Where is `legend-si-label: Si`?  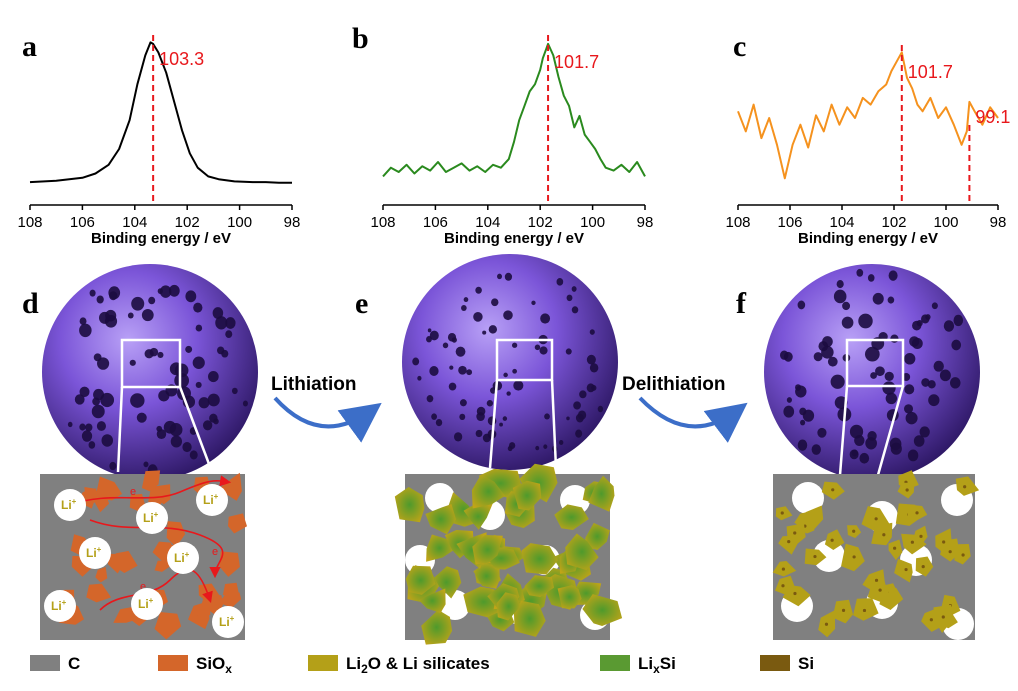 legend-si-label: Si is located at coordinates (806, 663).